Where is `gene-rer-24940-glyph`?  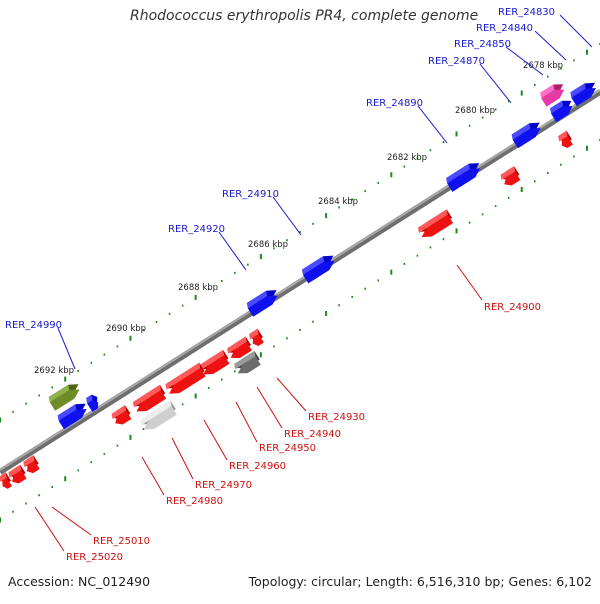
gene-rer-24940-glyph is located at coordinates (239, 349).